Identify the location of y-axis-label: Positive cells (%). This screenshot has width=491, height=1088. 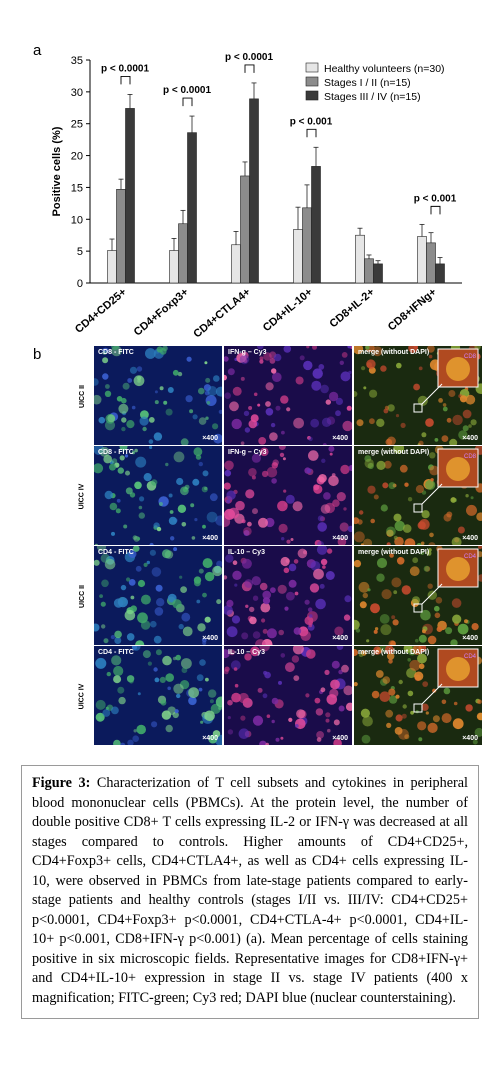
(57, 171).